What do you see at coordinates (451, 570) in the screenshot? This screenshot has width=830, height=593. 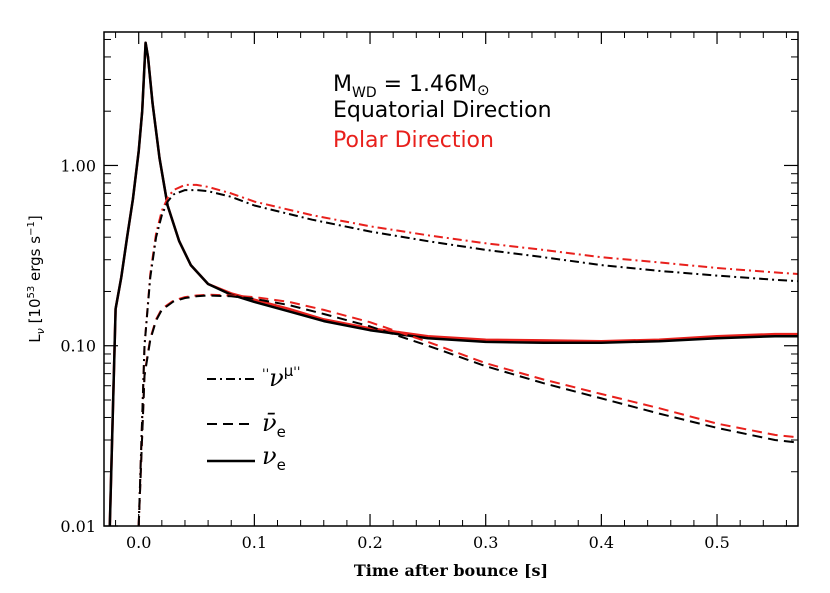 I see `x-axis-title: Time after bounce [s]` at bounding box center [451, 570].